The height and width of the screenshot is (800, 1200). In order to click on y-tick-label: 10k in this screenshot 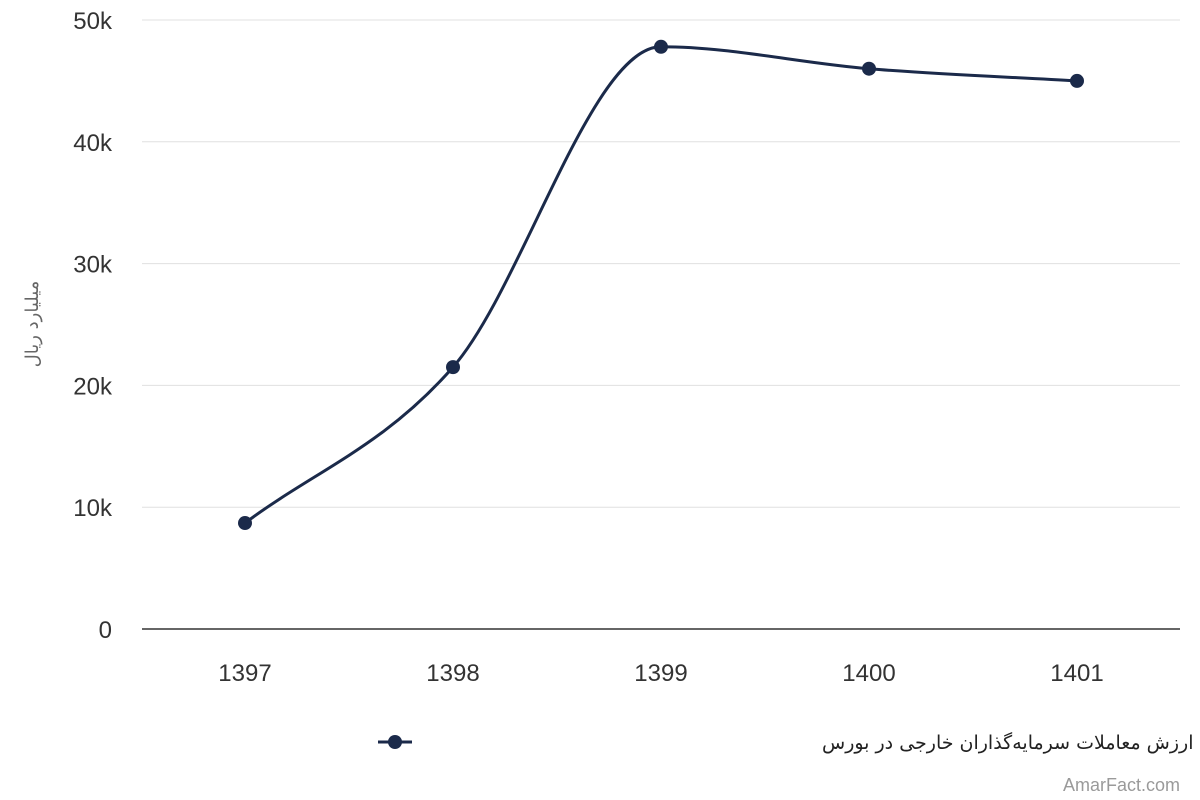, I will do `click(93, 508)`.